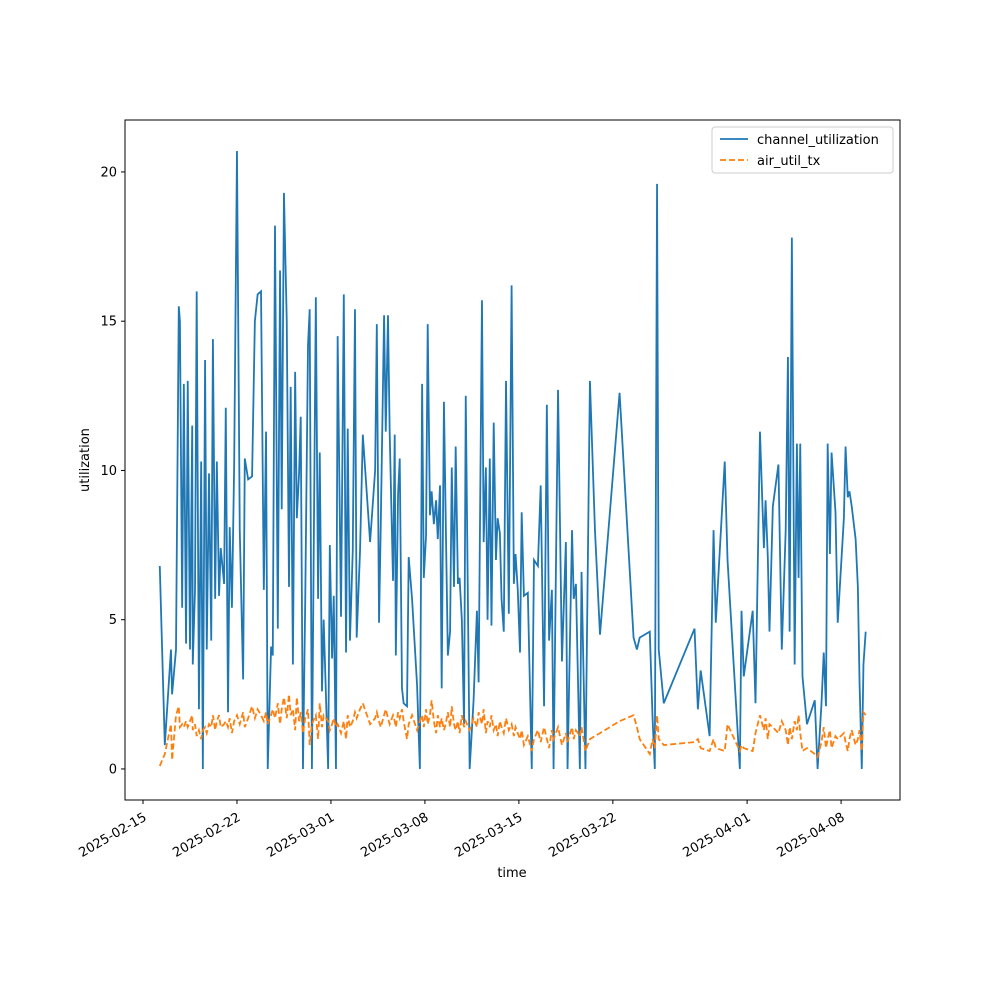 This screenshot has height=1004, width=1000. I want to click on legend-label: channel_utilization, so click(818, 140).